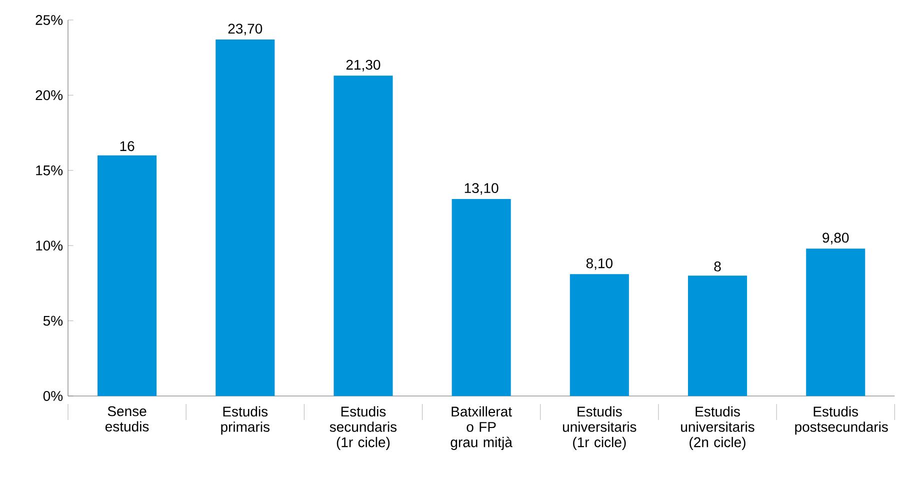  What do you see at coordinates (49, 95) in the screenshot?
I see `y-tick-label: 20%` at bounding box center [49, 95].